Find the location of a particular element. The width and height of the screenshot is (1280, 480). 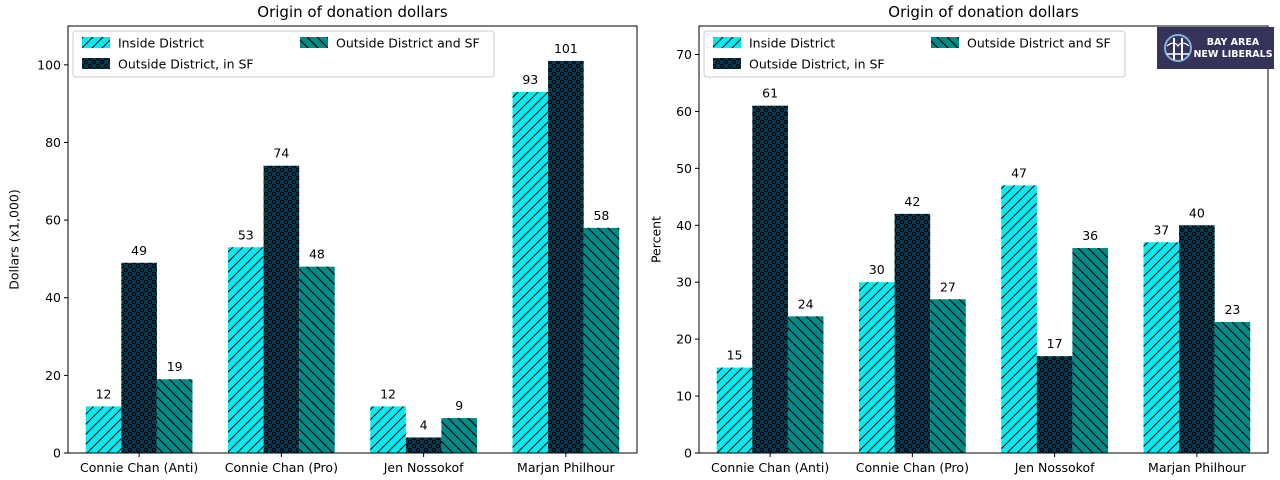

data-label: 48 is located at coordinates (317, 254).